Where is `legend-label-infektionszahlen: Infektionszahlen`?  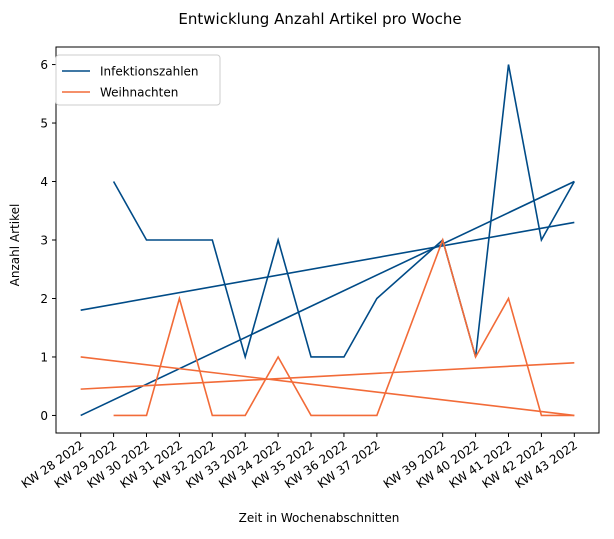 legend-label-infektionszahlen: Infektionszahlen is located at coordinates (149, 72).